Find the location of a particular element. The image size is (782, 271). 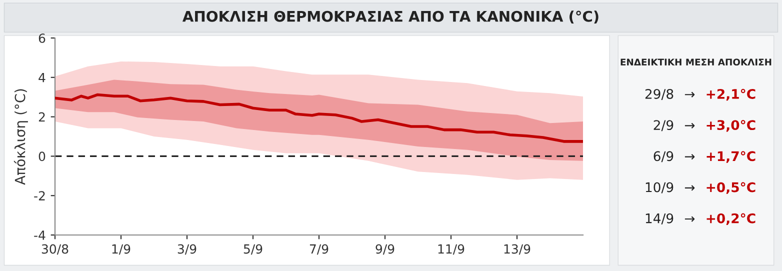

text: +3,0°C is located at coordinates (731, 126).